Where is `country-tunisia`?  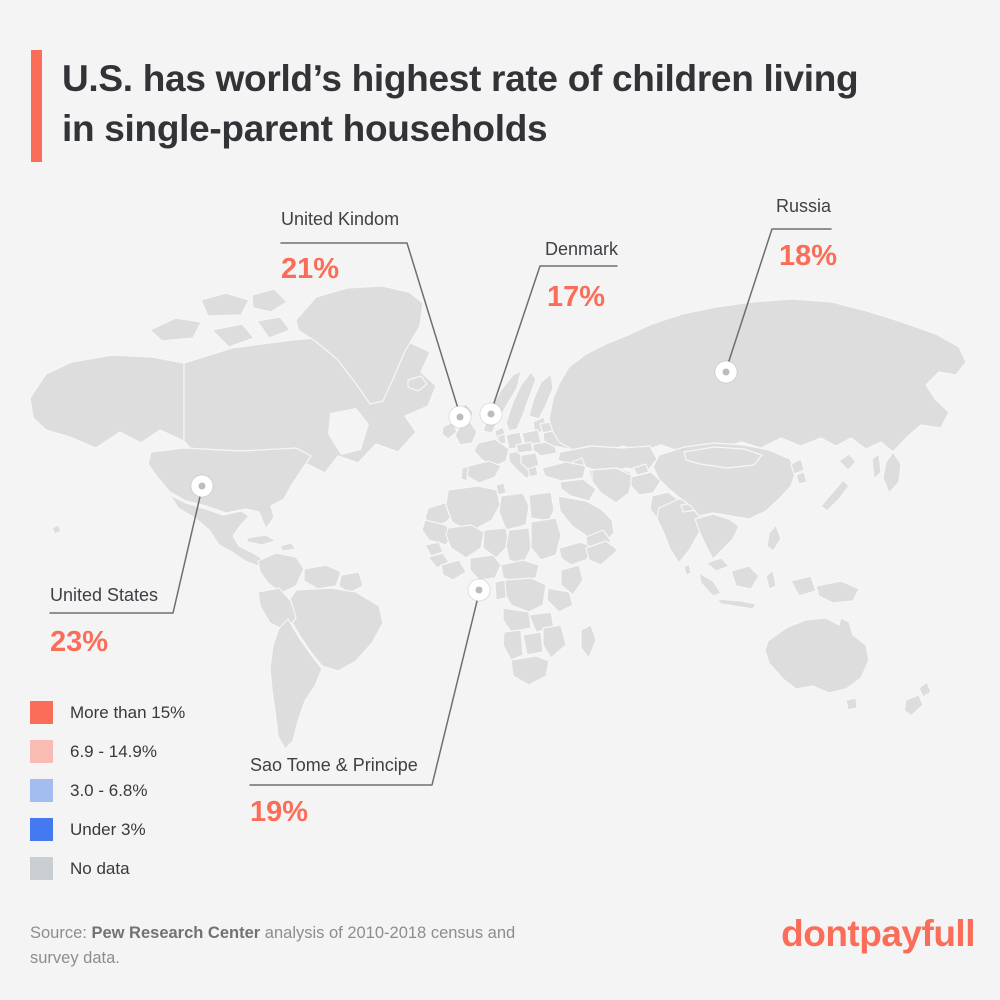 country-tunisia is located at coordinates (501, 489).